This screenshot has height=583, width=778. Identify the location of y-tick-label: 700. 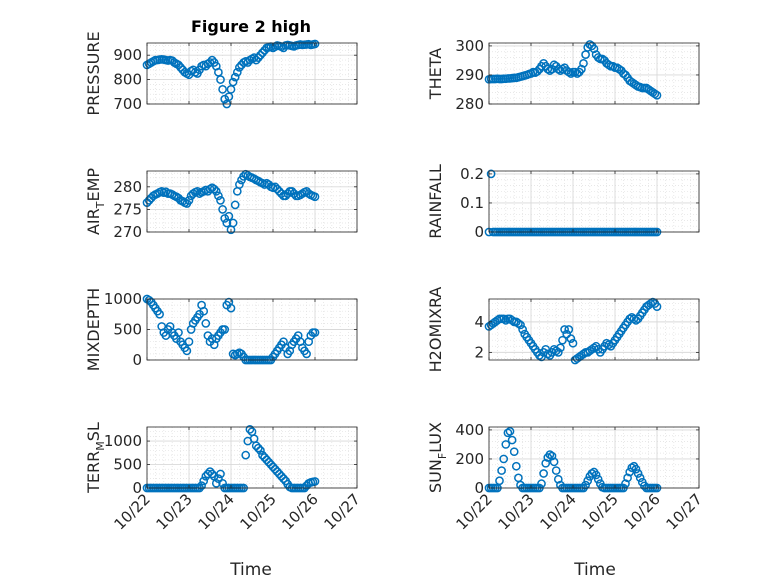
(127, 104).